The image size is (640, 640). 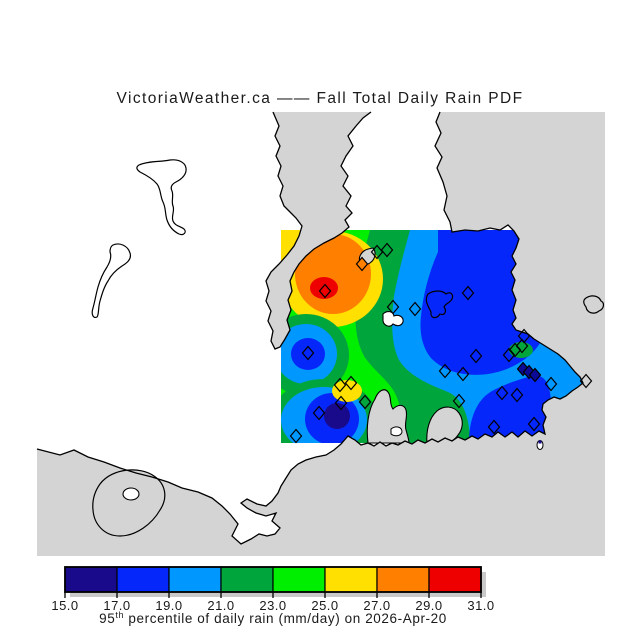 I want to click on trial-island-tip, so click(x=540, y=442).